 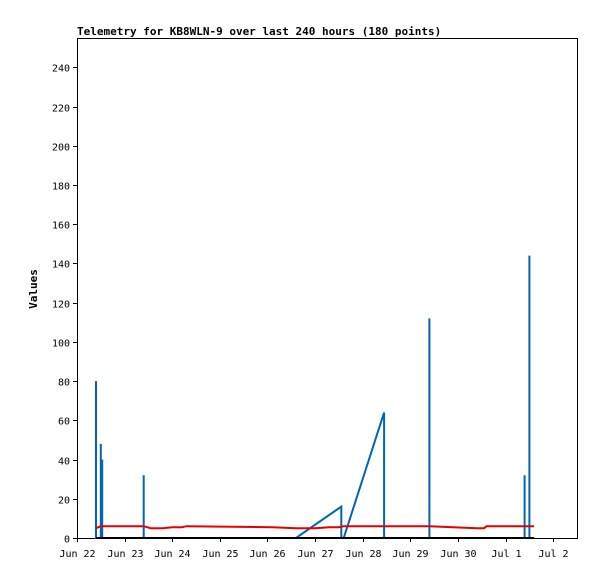 What do you see at coordinates (61, 109) in the screenshot?
I see `y-tick-label: 220` at bounding box center [61, 109].